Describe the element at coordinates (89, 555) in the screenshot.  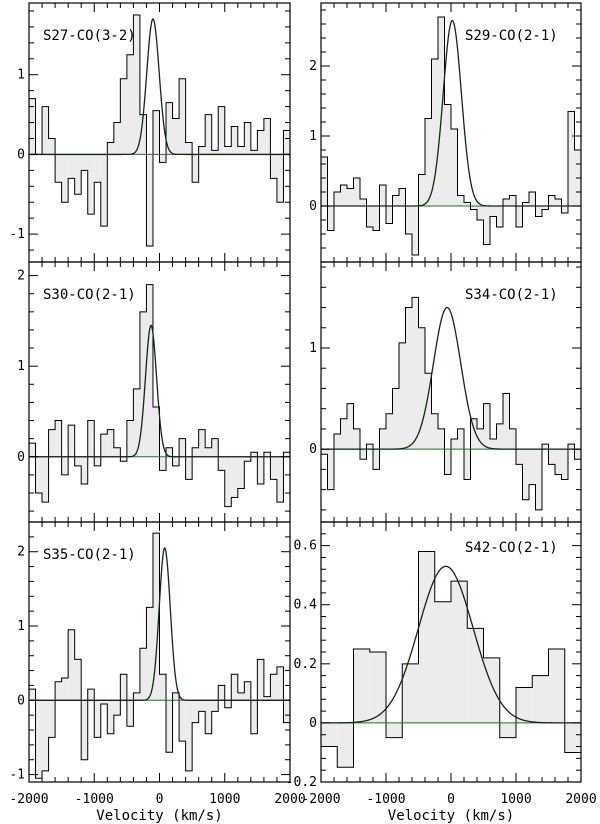
I see `panel-title: S35-CO(2-1)` at that location.